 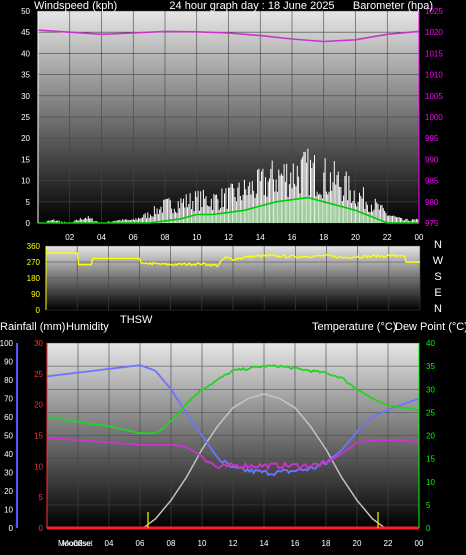 I want to click on barometer-tick-1000: 1000, so click(x=434, y=117).